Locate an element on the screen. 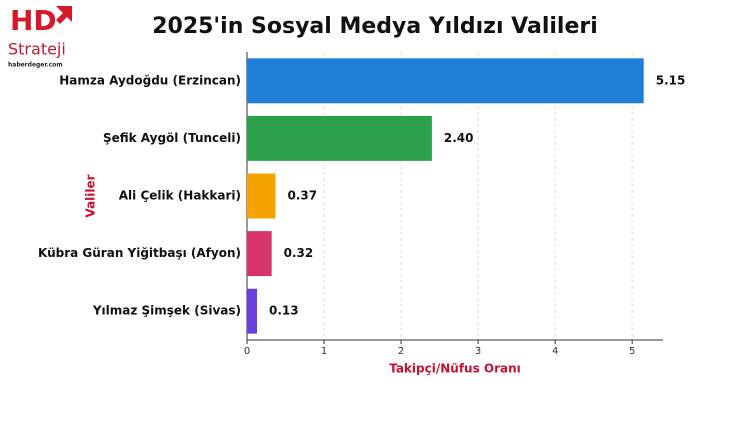  value-label: 2.40 is located at coordinates (459, 138).